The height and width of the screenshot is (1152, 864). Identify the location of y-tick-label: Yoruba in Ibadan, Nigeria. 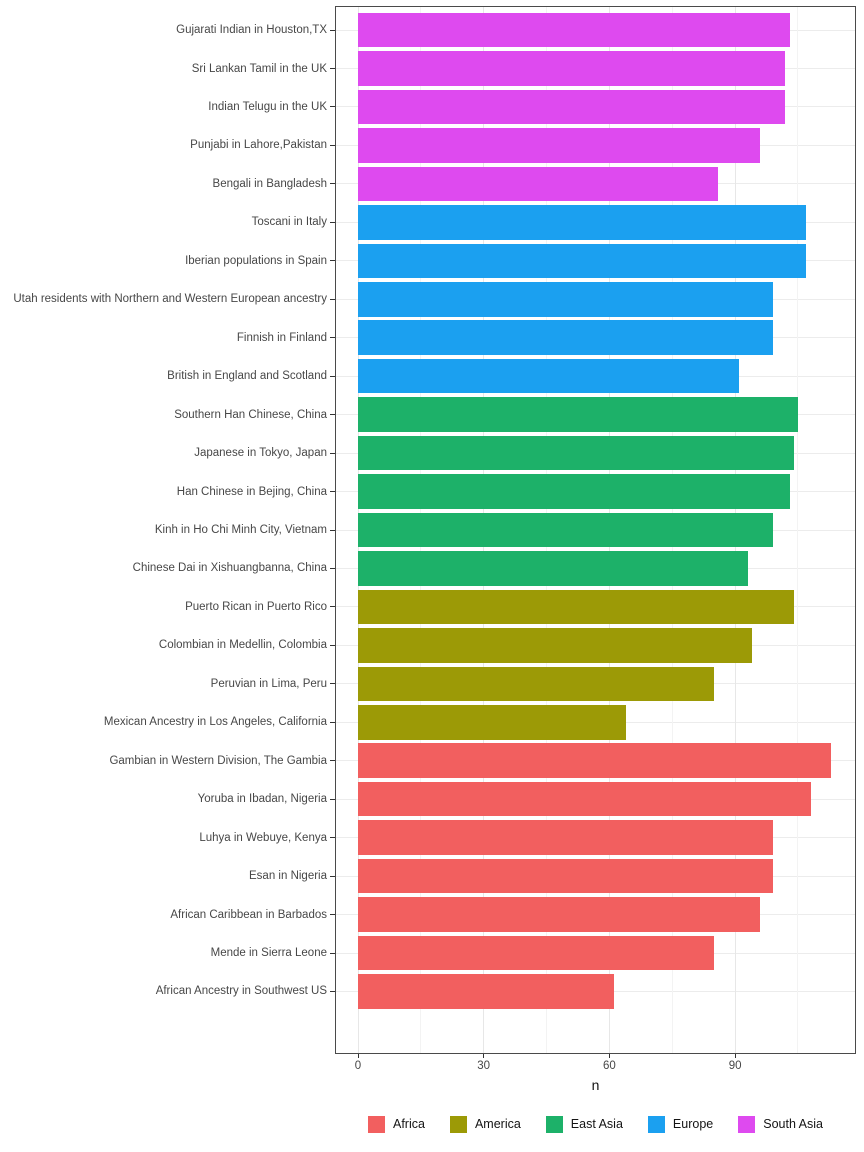
(262, 799).